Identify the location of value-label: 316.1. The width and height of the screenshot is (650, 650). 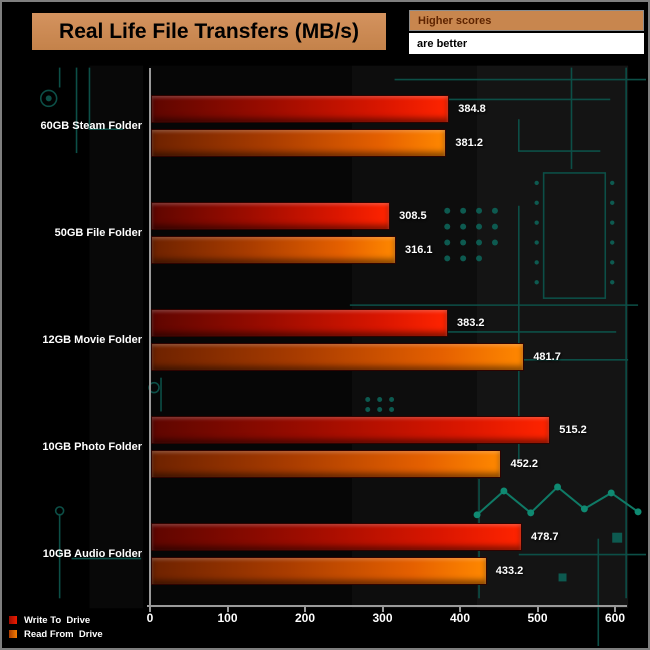
(418, 250).